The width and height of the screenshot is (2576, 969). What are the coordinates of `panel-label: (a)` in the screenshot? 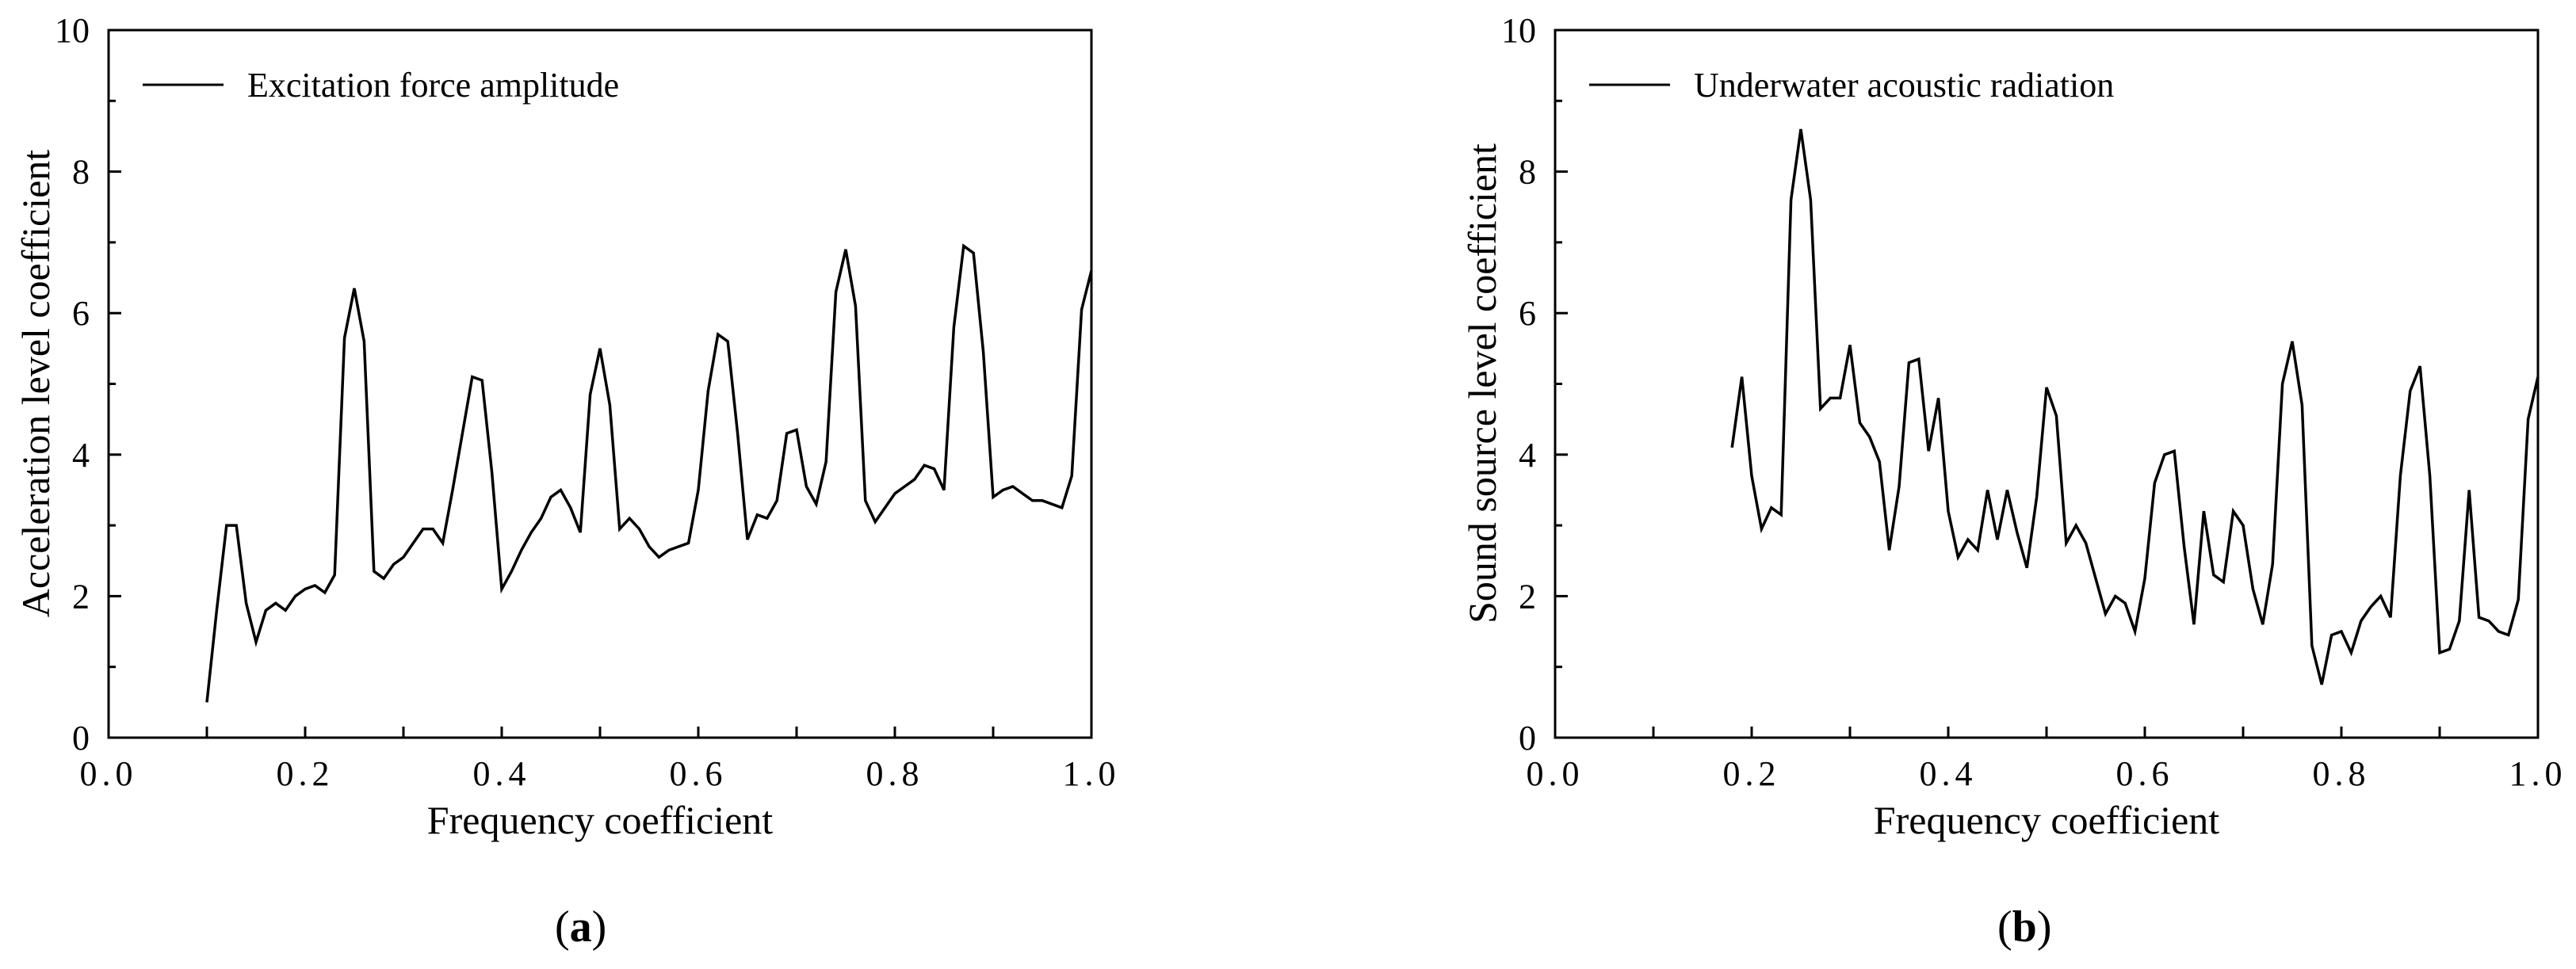 It's located at (580, 927).